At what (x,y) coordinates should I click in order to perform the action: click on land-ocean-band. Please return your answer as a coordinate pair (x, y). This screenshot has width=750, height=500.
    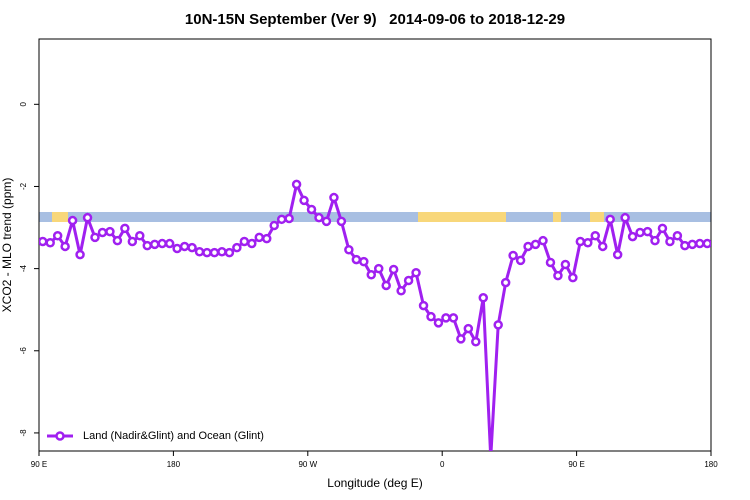
    Looking at the image, I should click on (375, 217).